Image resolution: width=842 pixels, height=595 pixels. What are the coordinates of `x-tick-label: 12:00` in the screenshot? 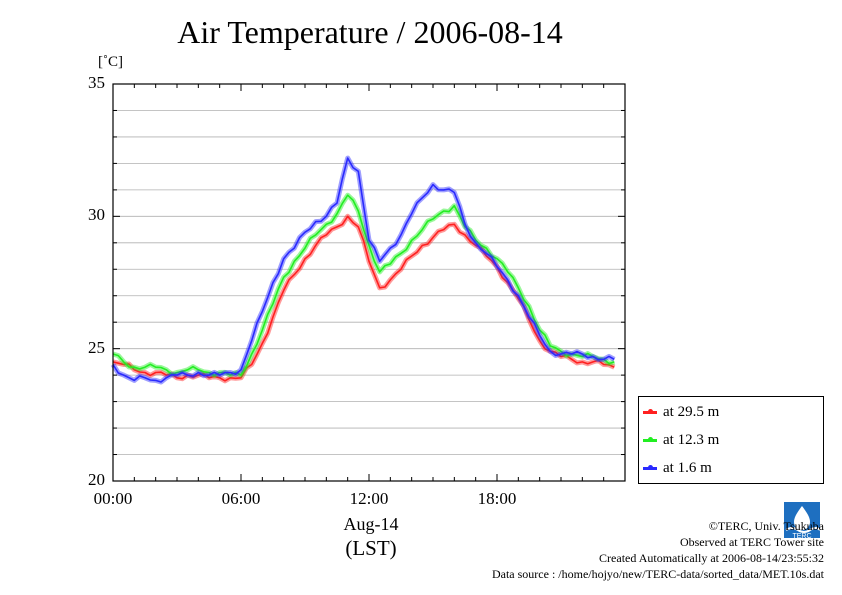 It's located at (369, 498).